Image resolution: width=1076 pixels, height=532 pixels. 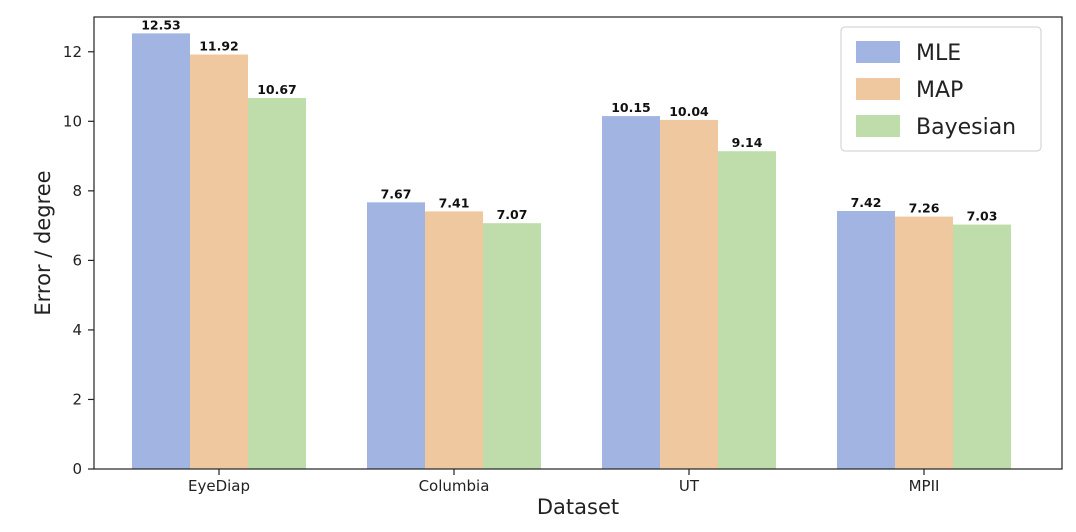 What do you see at coordinates (277, 89) in the screenshot?
I see `data-label-bayesian-eyediap: 10.67` at bounding box center [277, 89].